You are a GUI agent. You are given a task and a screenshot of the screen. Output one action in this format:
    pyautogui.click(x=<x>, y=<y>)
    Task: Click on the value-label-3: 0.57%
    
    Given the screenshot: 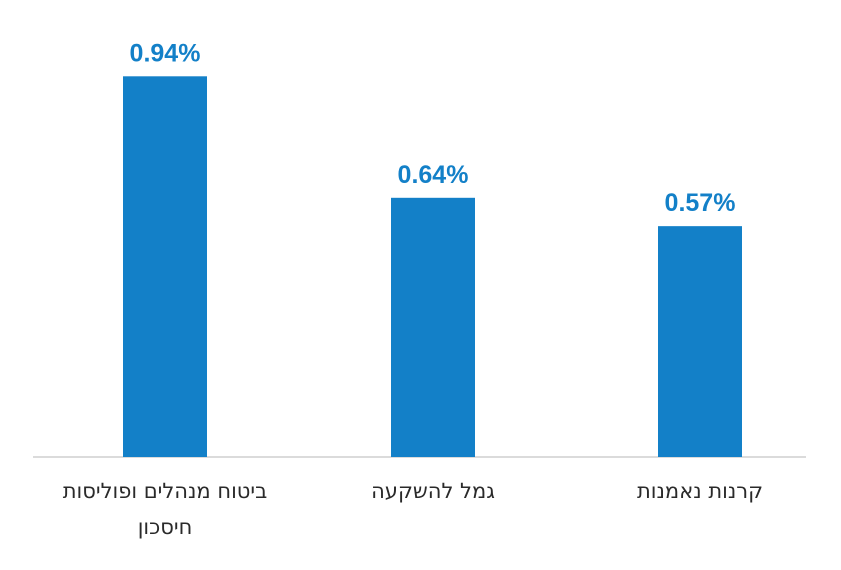 What is the action you would take?
    pyautogui.click(x=700, y=203)
    